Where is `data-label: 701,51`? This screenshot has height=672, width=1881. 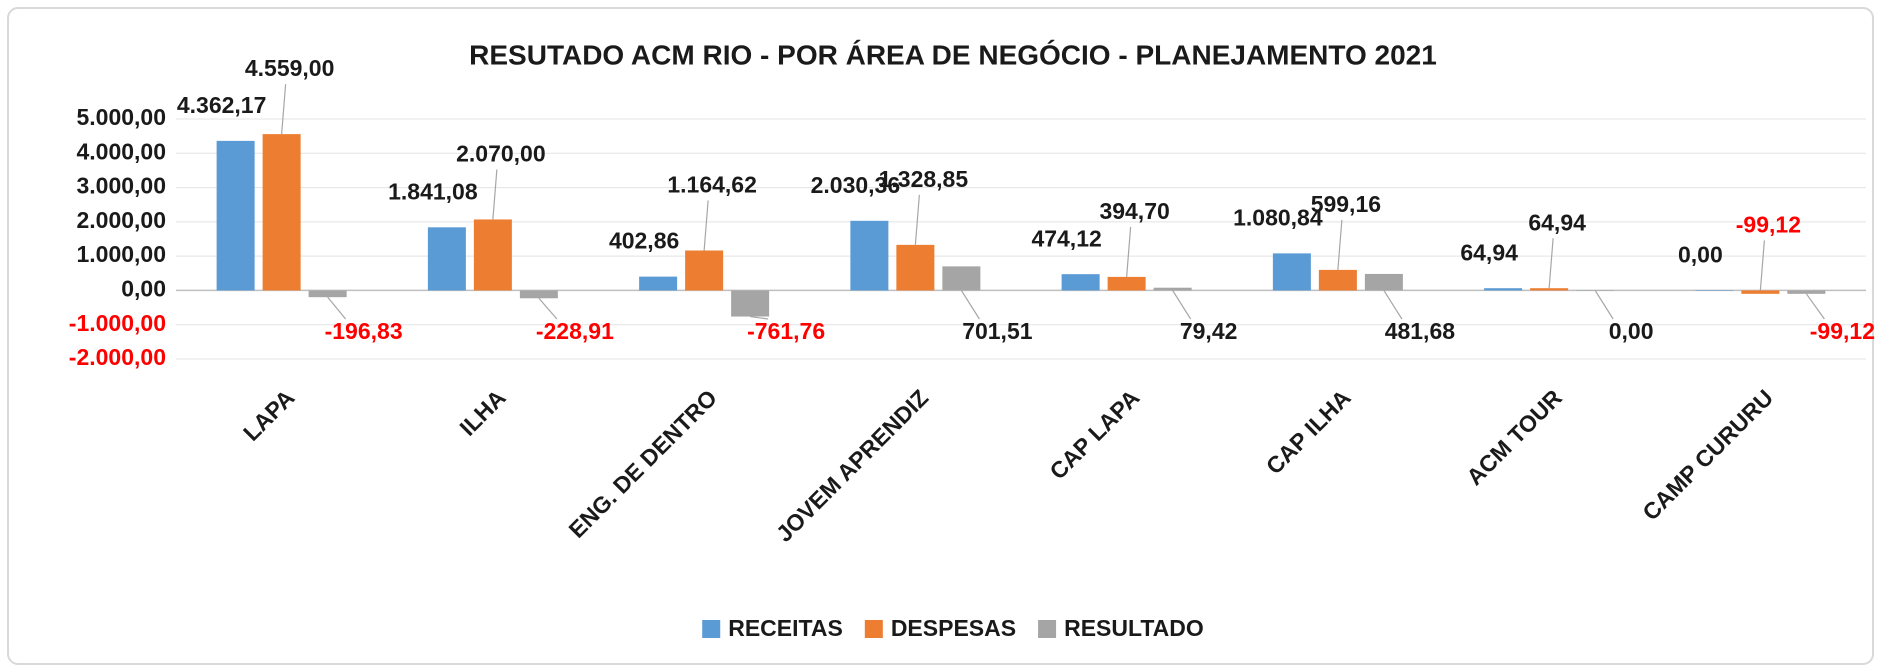 data-label: 701,51 is located at coordinates (997, 331).